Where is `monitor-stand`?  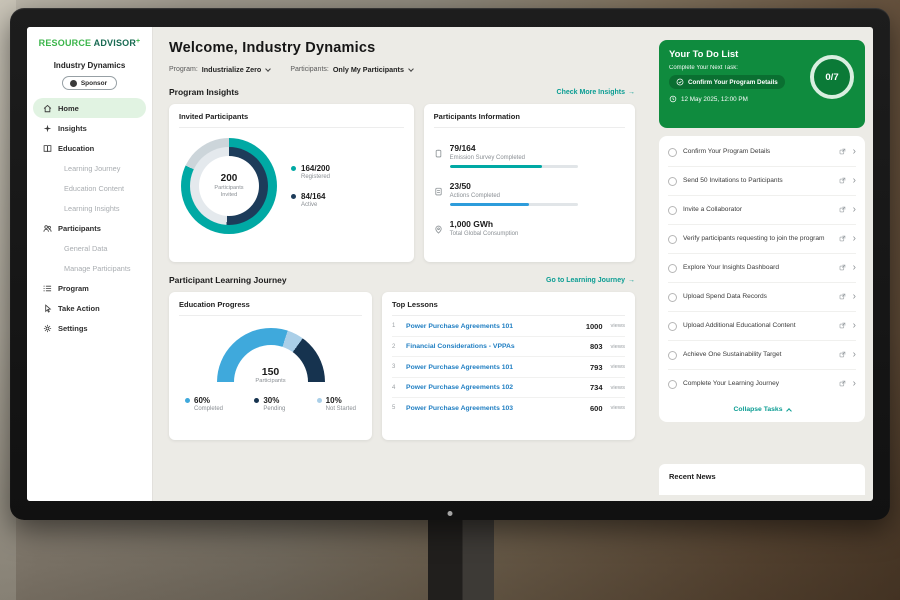 monitor-stand is located at coordinates (461, 558).